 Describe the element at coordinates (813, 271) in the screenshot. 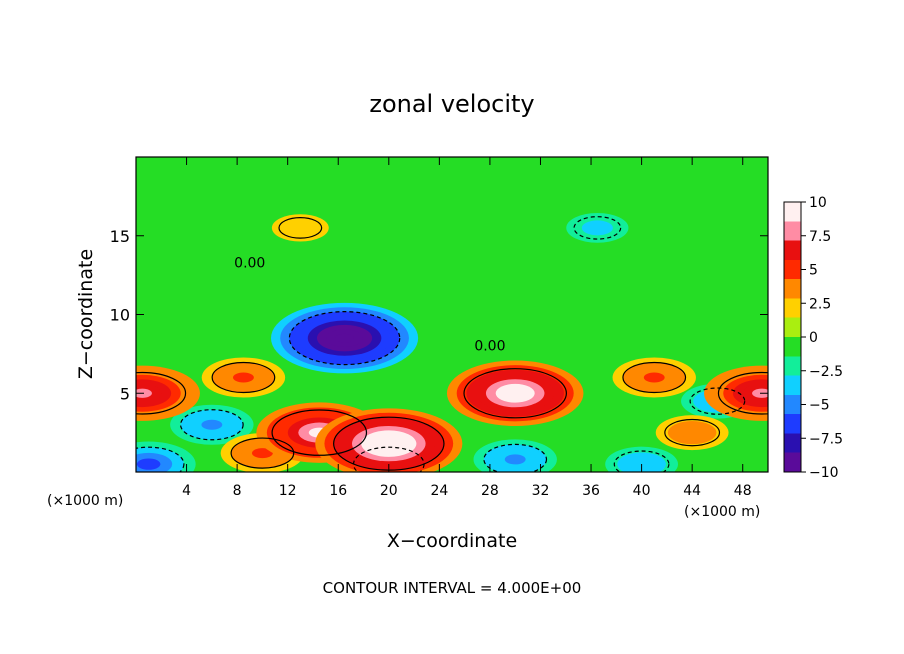

I see `colorbar-tick-label: 5` at that location.